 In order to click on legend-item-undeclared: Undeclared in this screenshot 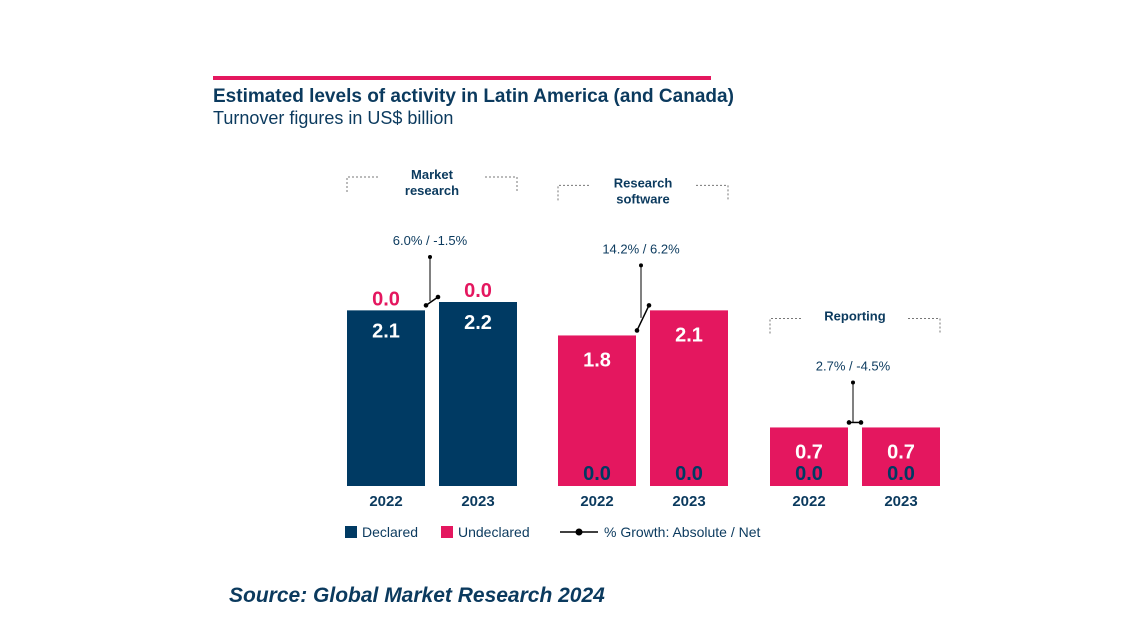, I will do `click(485, 532)`.